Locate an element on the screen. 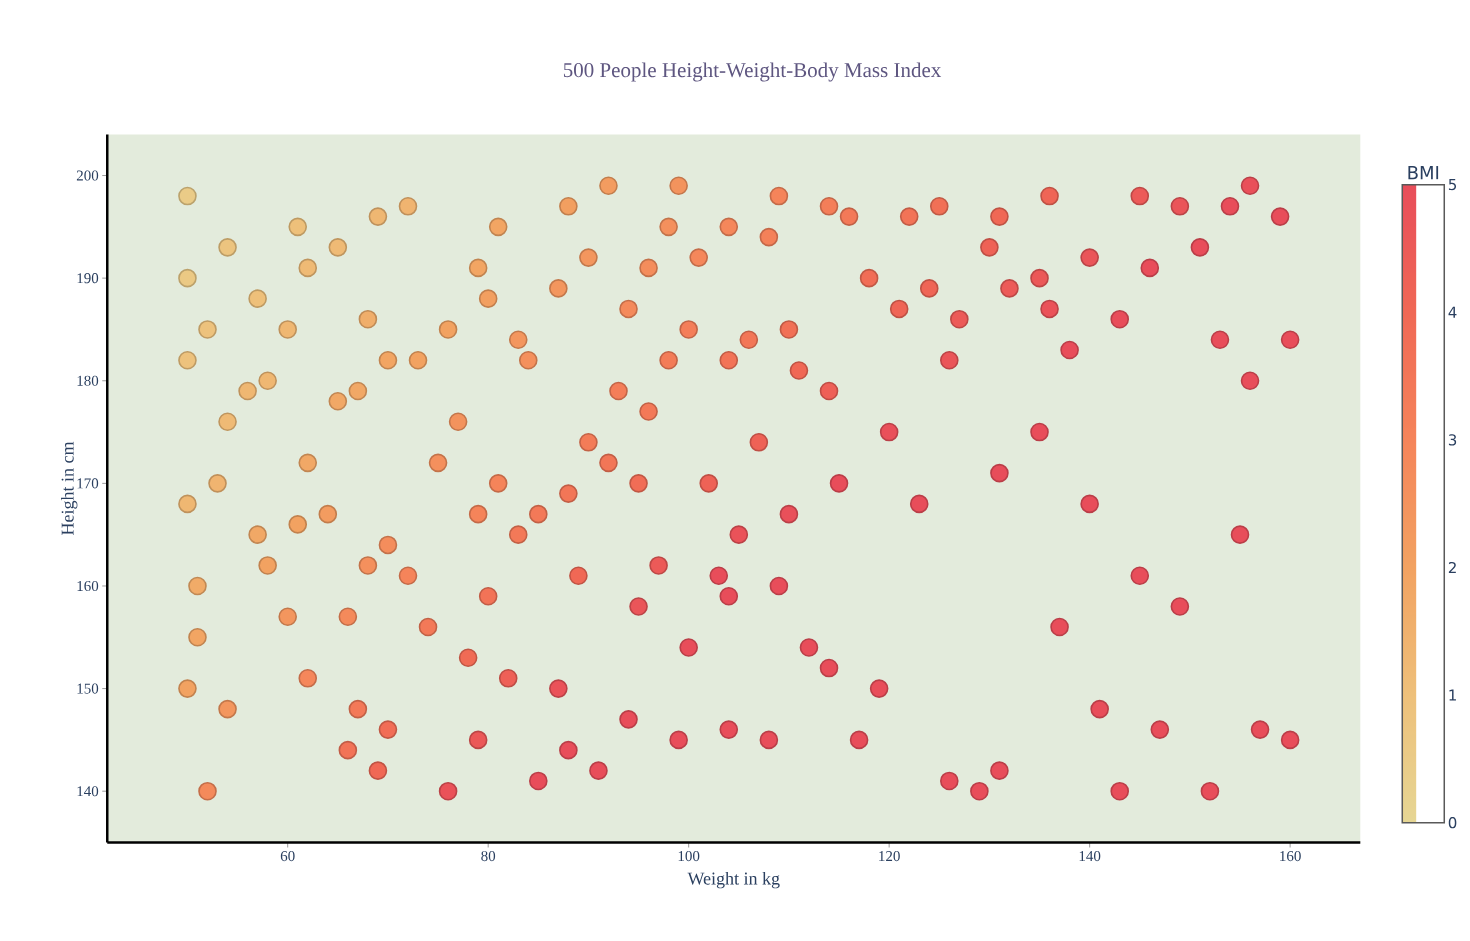 This screenshot has height=941, width=1470. y-tick-label: 180 is located at coordinates (88, 380).